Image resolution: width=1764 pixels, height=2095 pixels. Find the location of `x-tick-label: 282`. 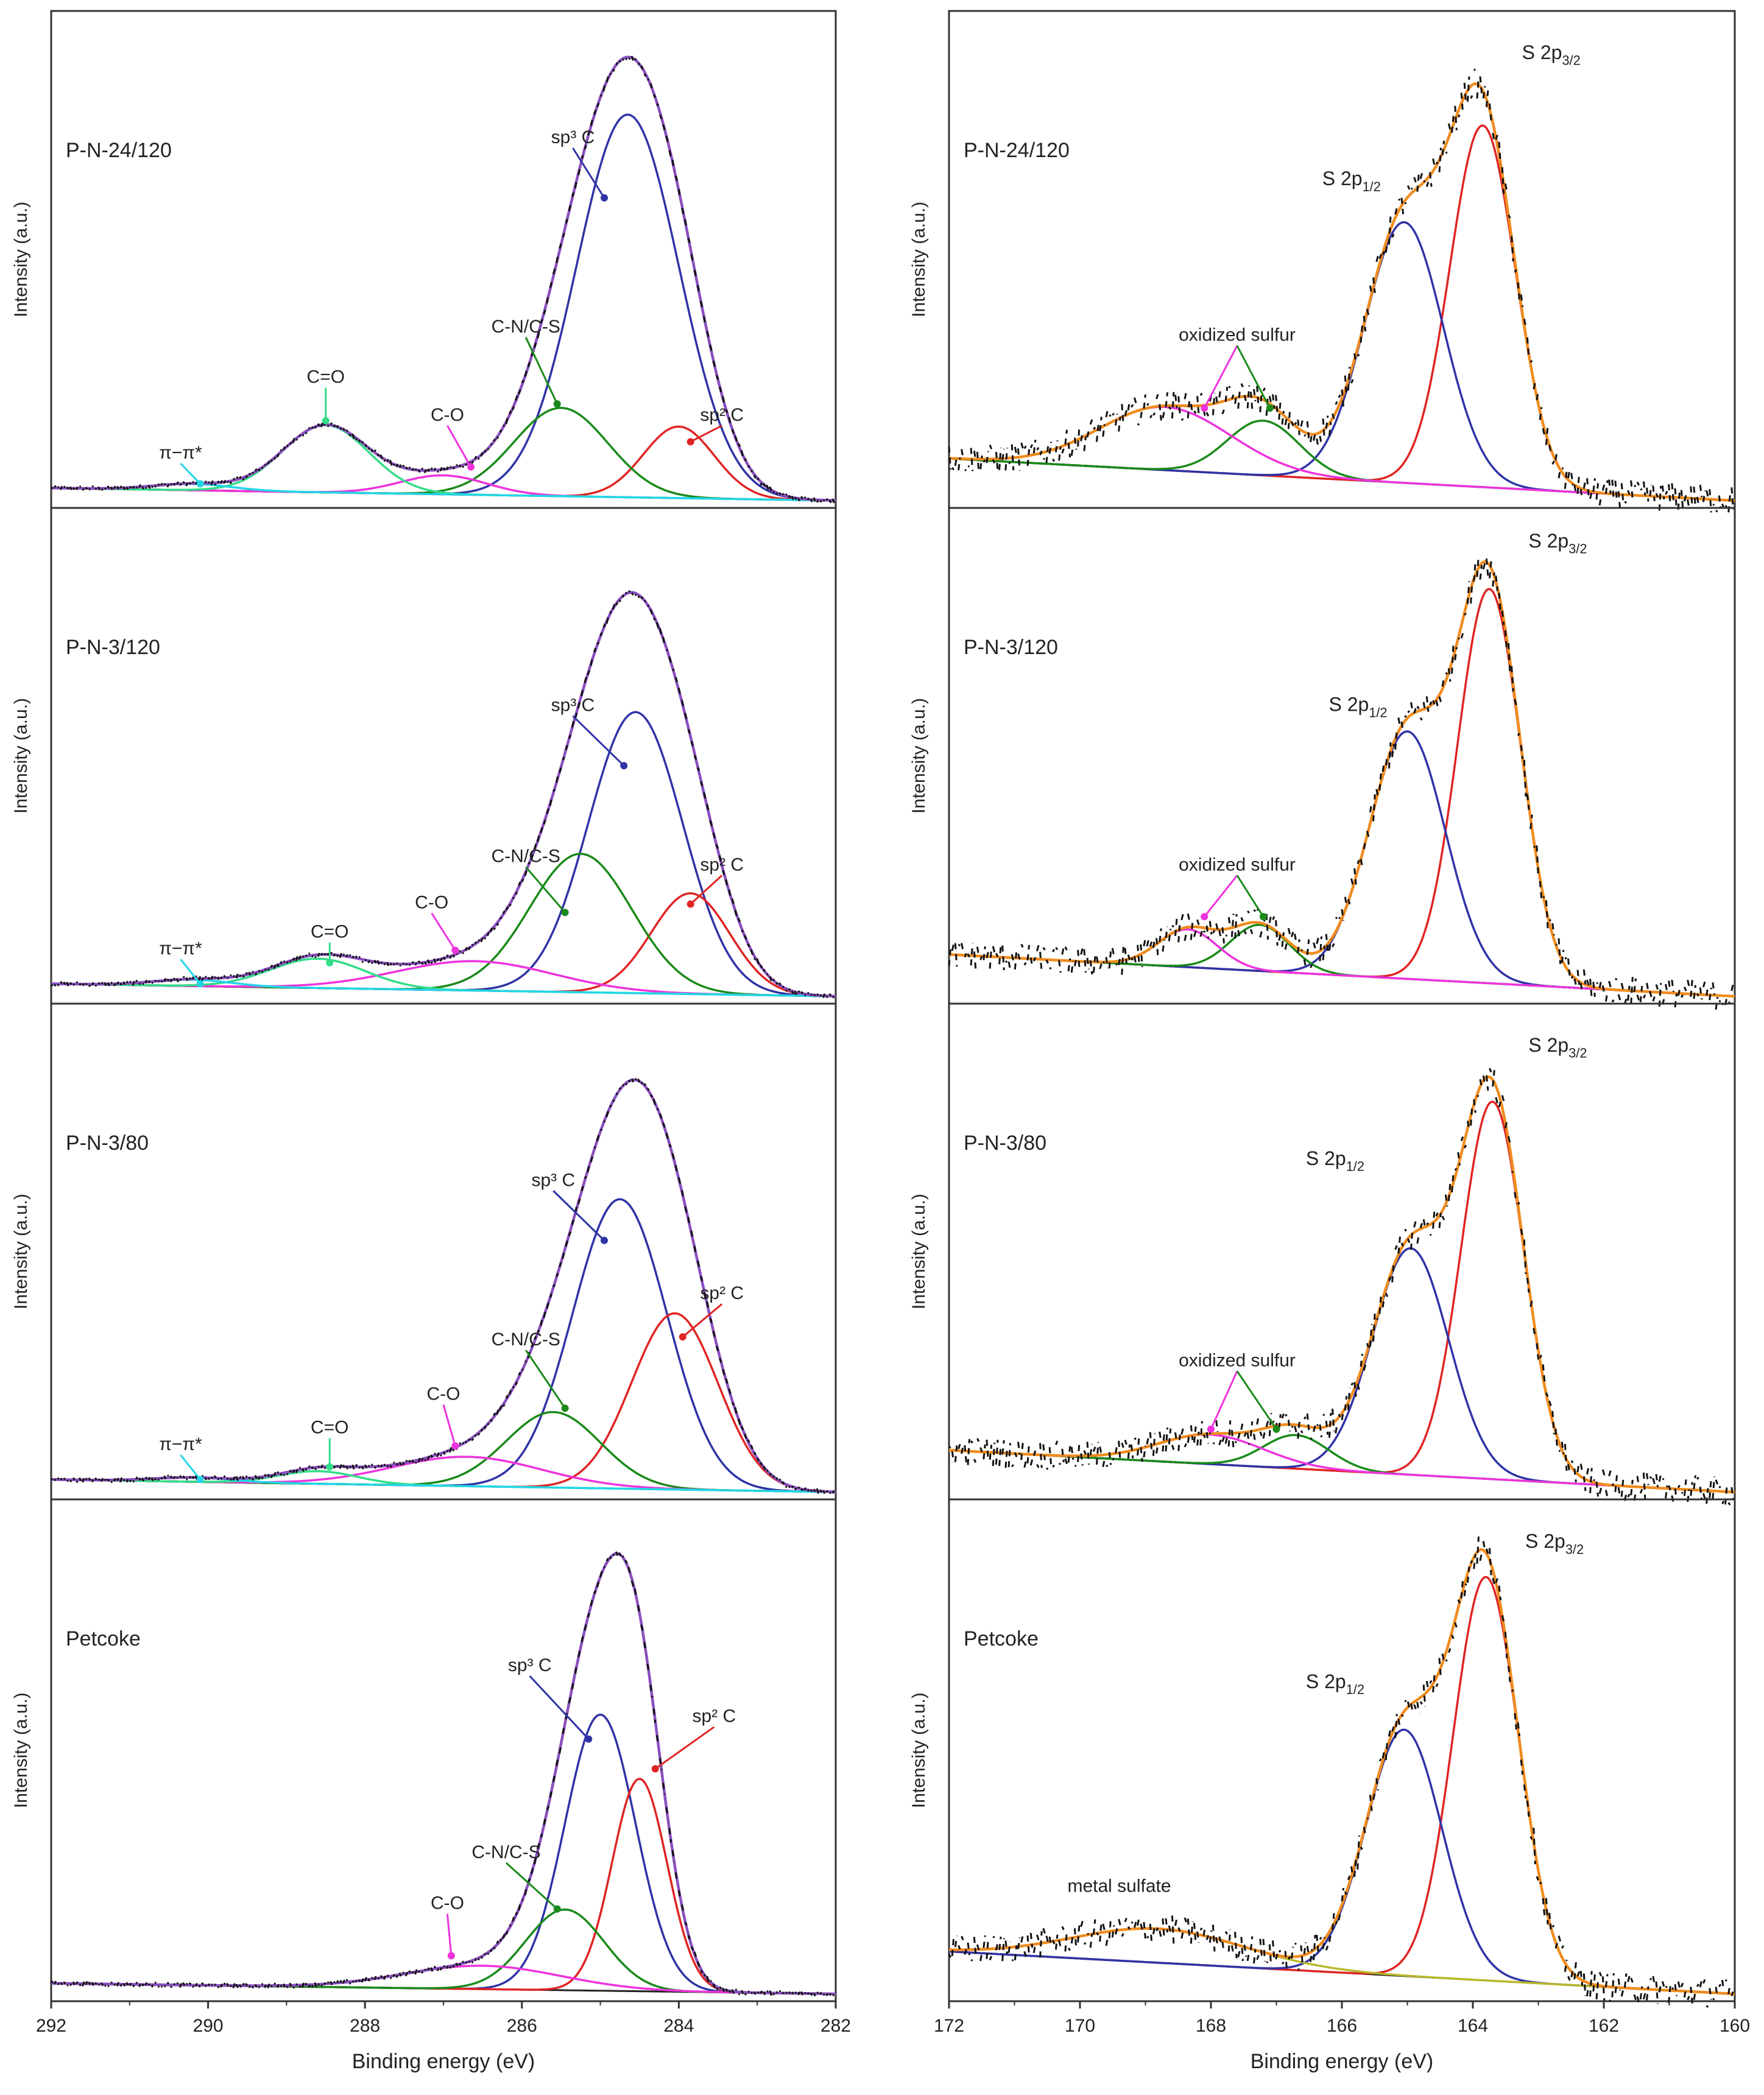

x-tick-label: 282 is located at coordinates (835, 2026).